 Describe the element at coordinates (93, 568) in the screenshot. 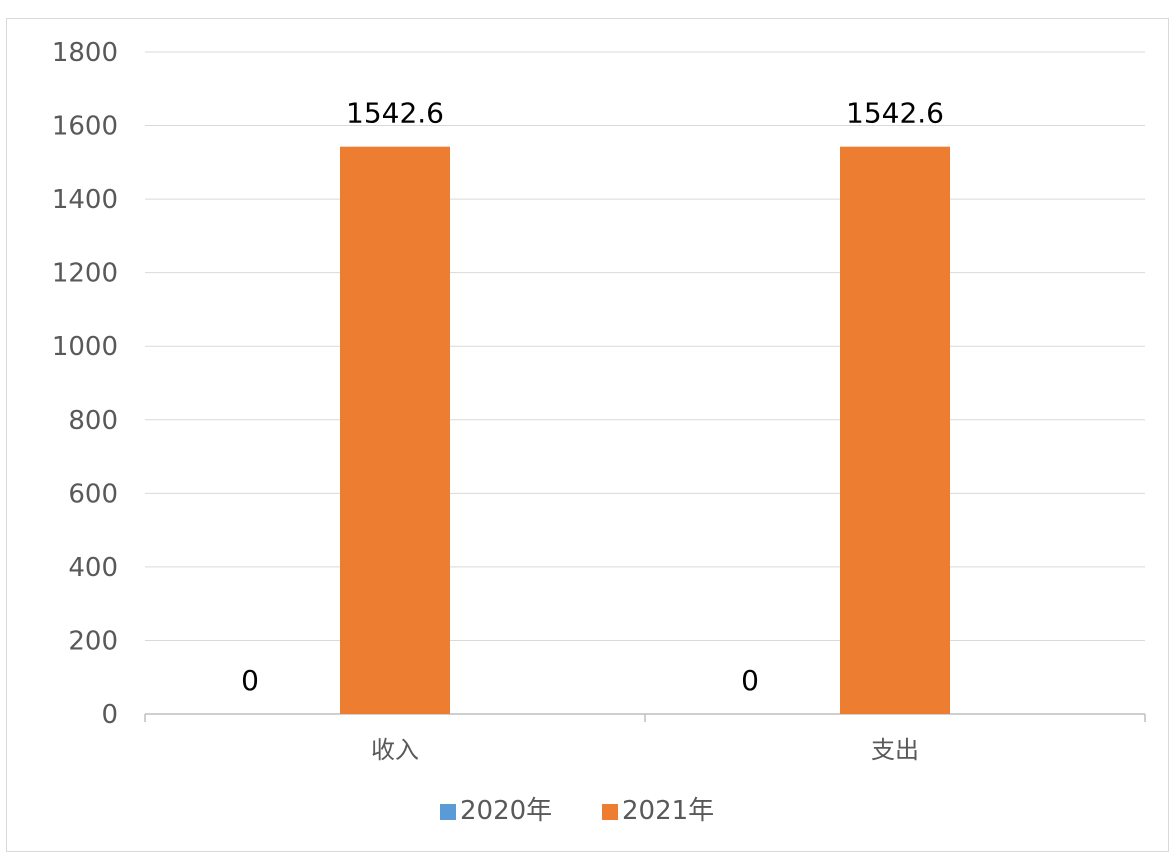

I see `y-tick-label: 400` at that location.